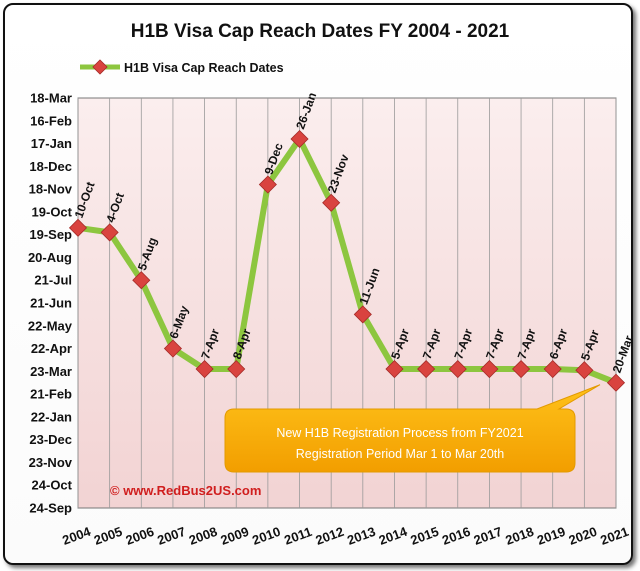 The height and width of the screenshot is (571, 640). What do you see at coordinates (488, 536) in the screenshot?
I see `x-tick-label: 2017` at bounding box center [488, 536].